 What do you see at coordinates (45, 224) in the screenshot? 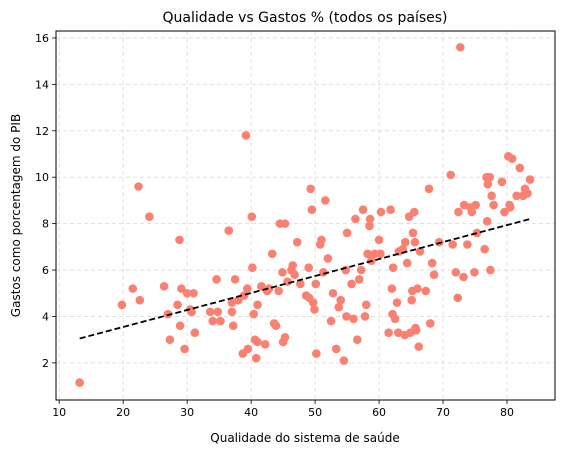
I see `y-tick-label: 8` at bounding box center [45, 224].